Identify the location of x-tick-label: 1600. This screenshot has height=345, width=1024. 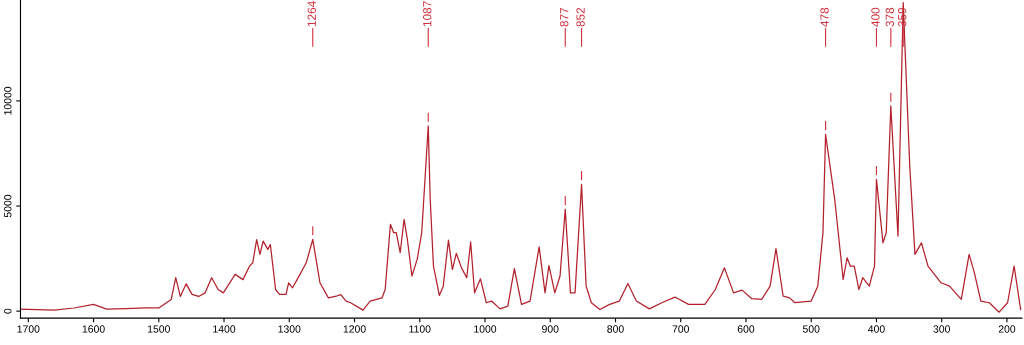
(93, 329).